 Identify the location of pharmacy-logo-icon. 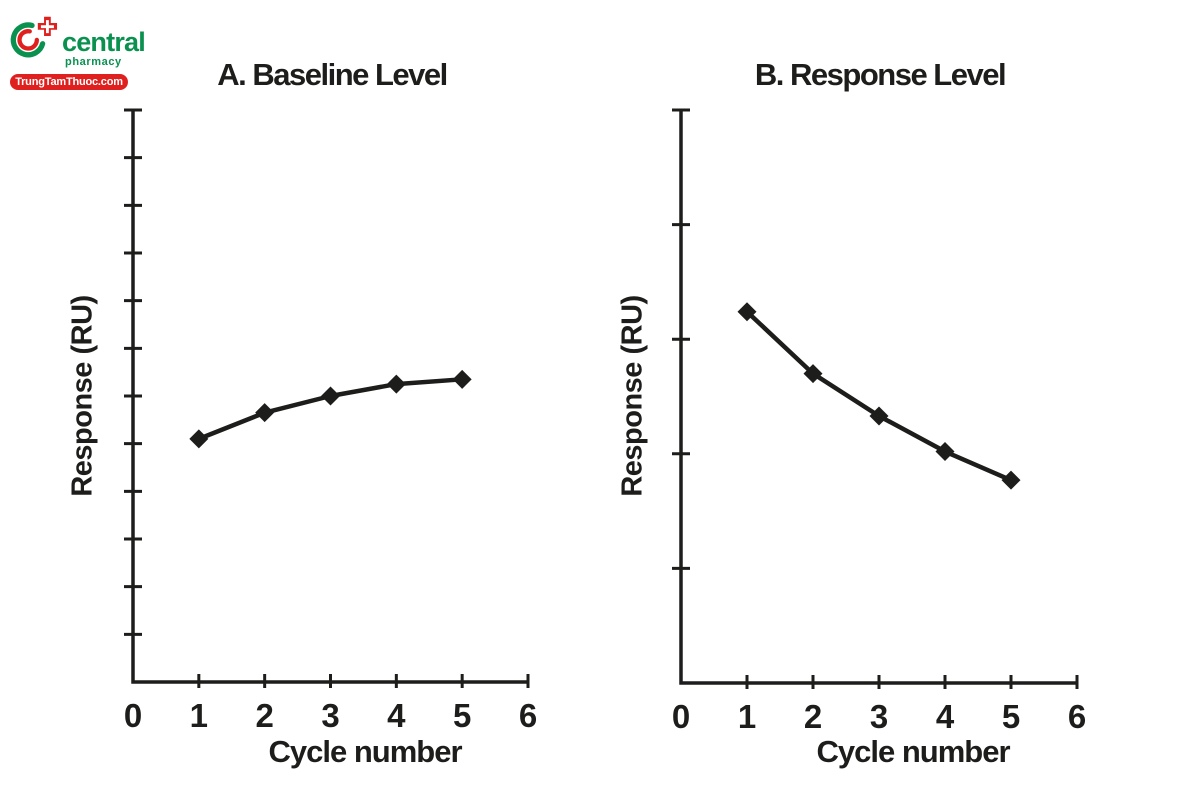
(34, 37).